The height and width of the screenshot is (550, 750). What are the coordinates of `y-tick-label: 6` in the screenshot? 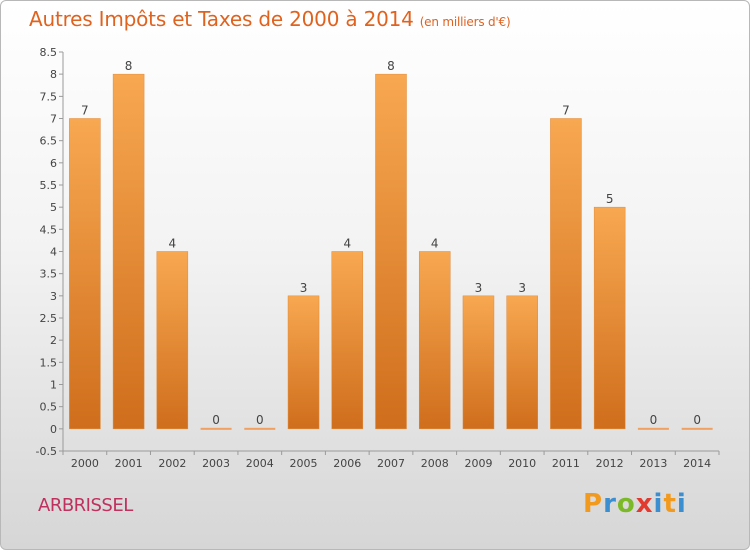 It's located at (53, 163).